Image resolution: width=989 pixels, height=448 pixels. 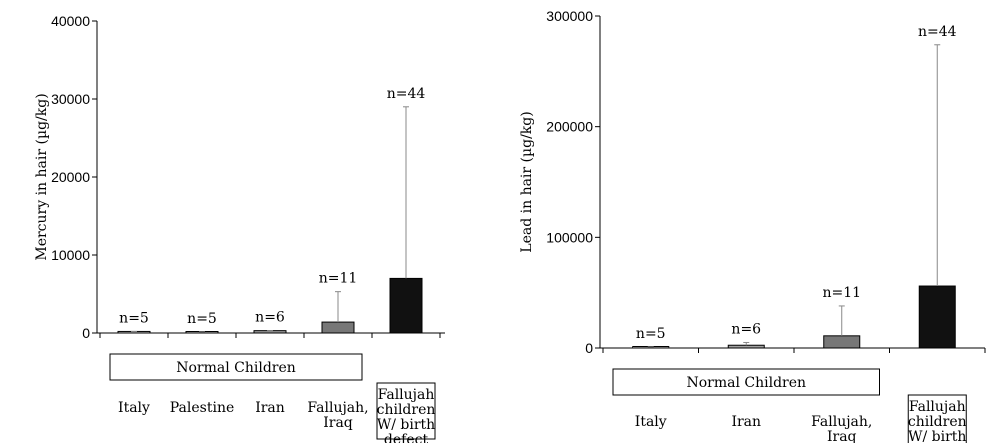 I want to click on y-tick-label: 10000, so click(x=70, y=255).